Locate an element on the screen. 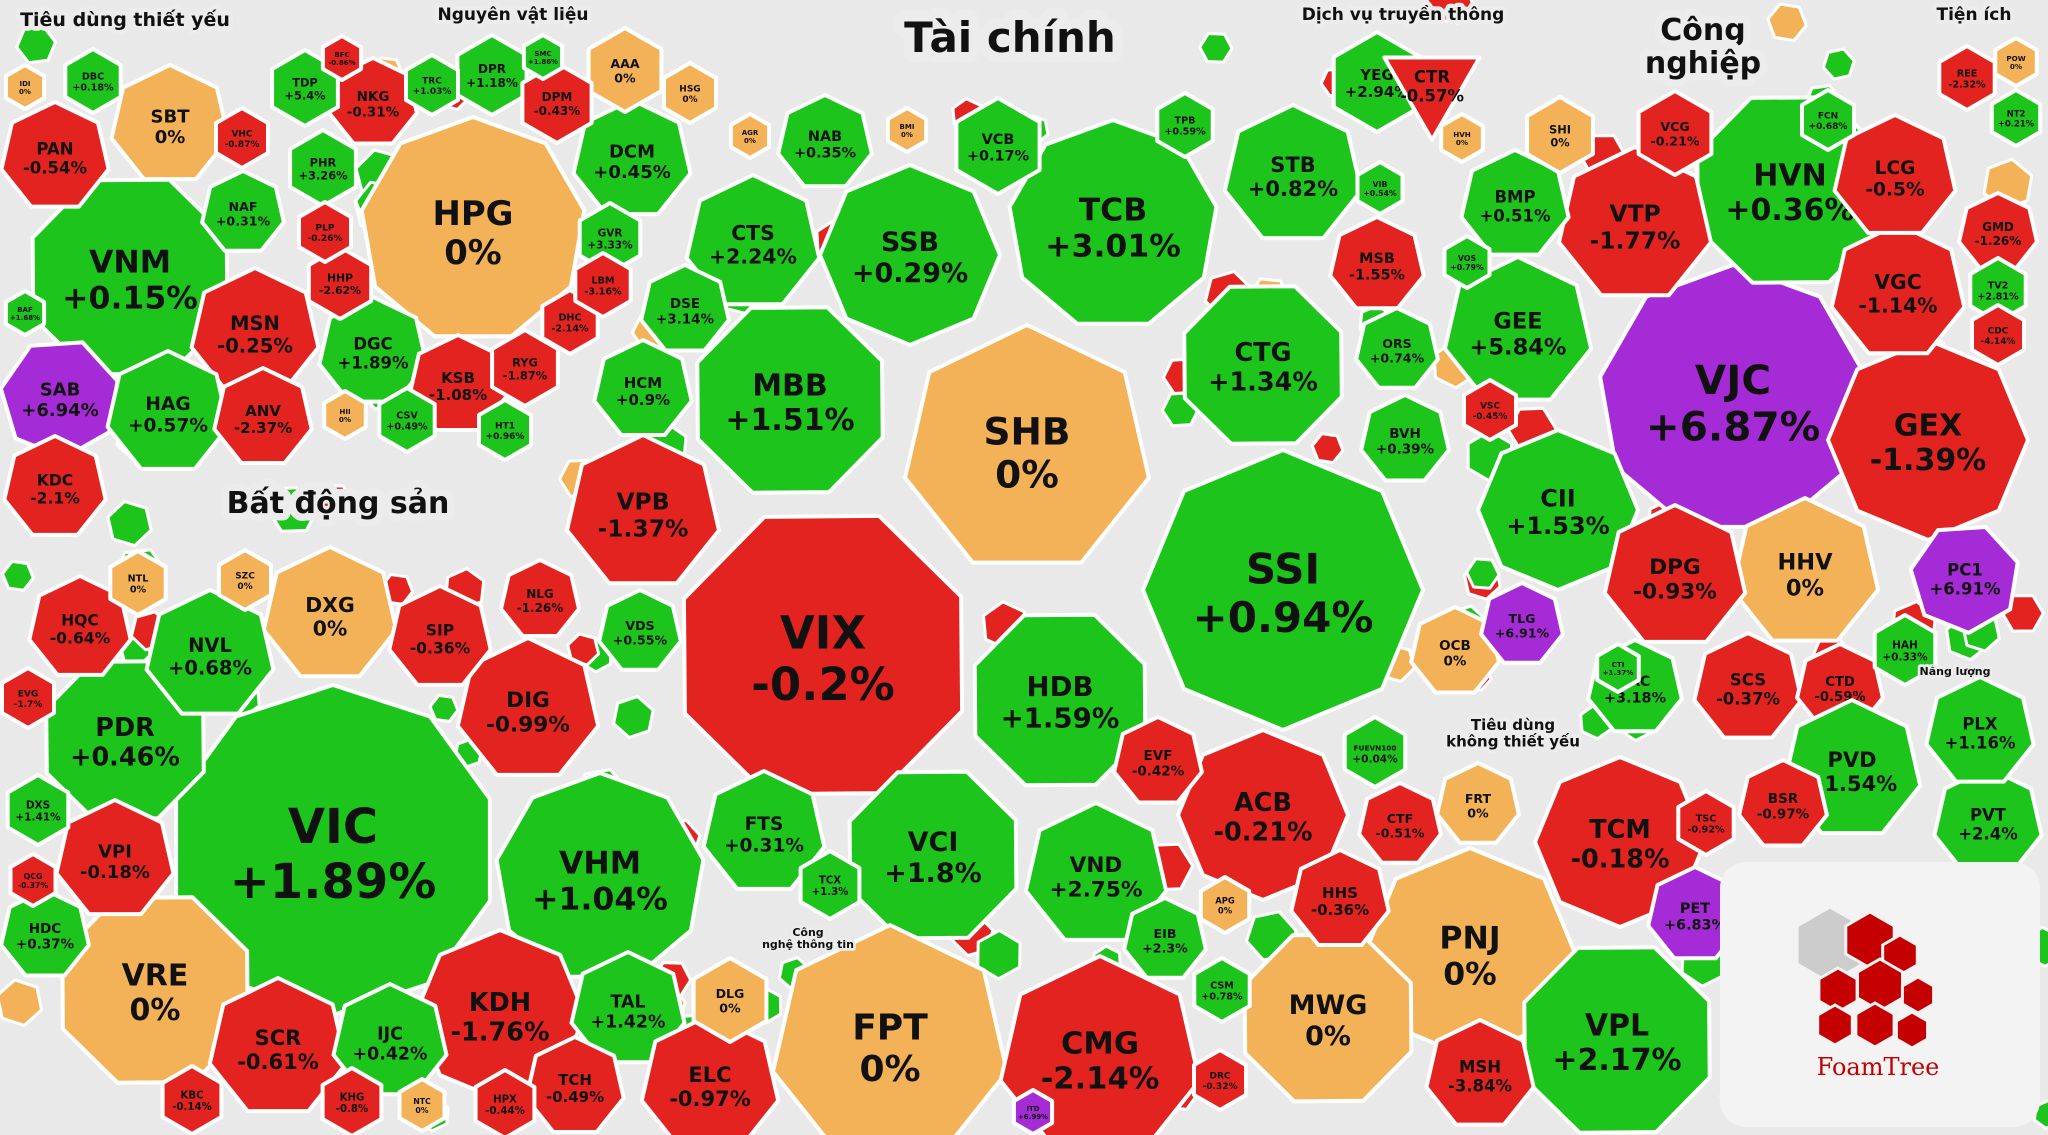 The height and width of the screenshot is (1135, 2048). stock-cell-vnd: VND+2.75% is located at coordinates (1096, 871).